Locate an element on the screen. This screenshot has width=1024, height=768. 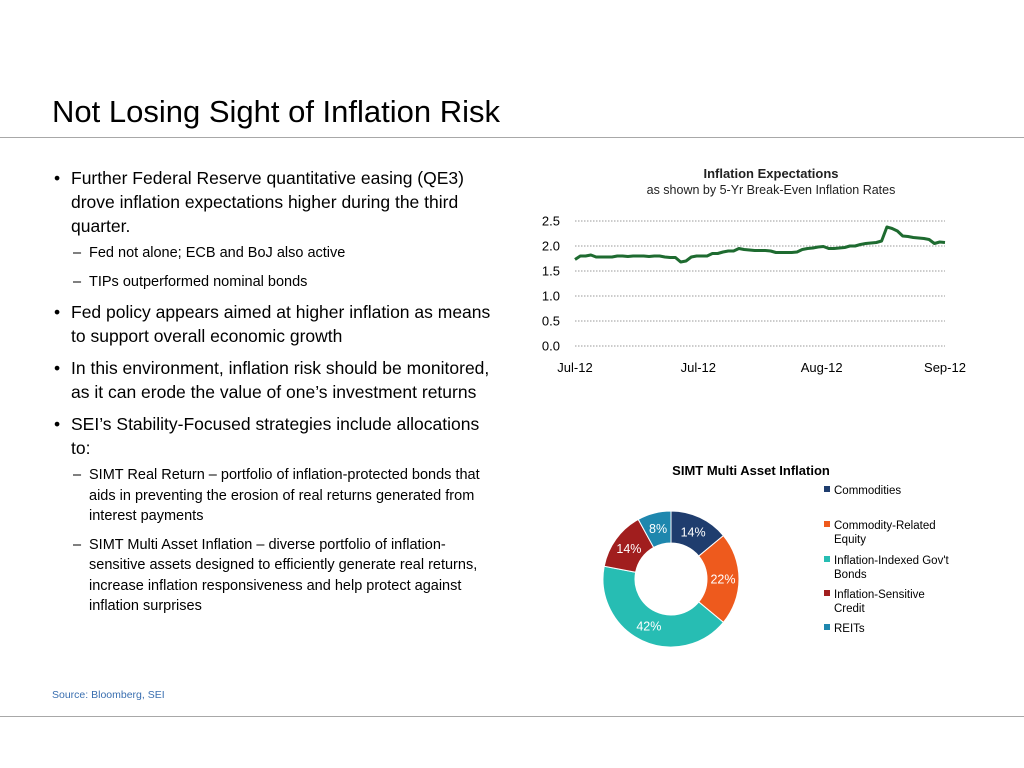
pie-chart-slices is located at coordinates (671, 579).